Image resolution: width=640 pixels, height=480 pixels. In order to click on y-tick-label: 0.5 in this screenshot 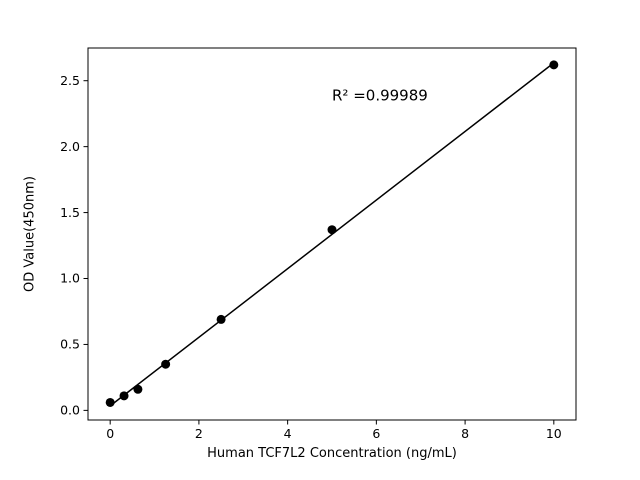, I will do `click(70, 344)`.